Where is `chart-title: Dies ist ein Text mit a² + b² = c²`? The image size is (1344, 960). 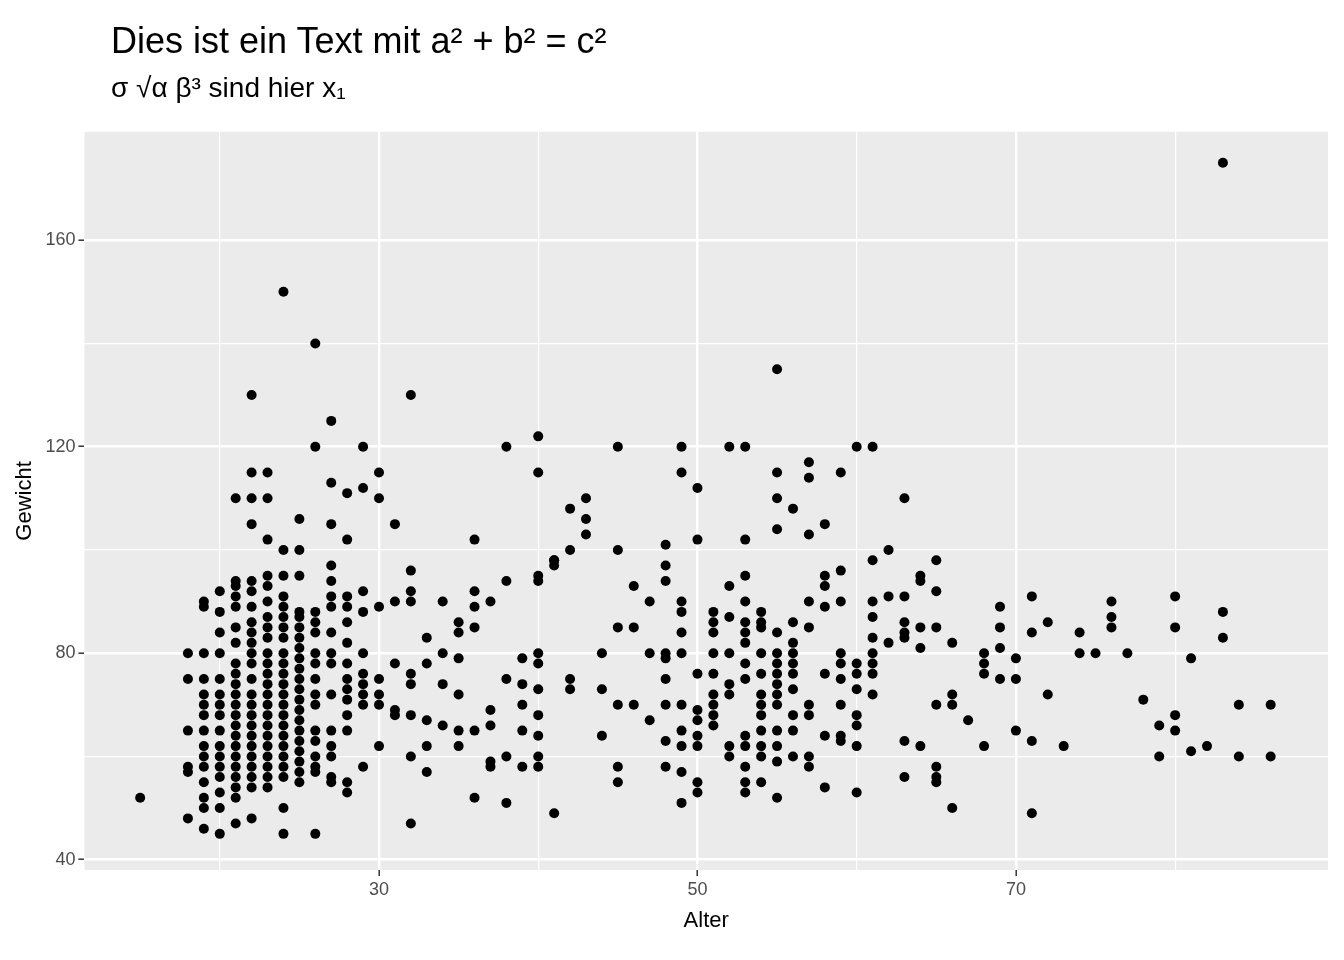 chart-title: Dies ist ein Text mit a² + b² = c² is located at coordinates (359, 40).